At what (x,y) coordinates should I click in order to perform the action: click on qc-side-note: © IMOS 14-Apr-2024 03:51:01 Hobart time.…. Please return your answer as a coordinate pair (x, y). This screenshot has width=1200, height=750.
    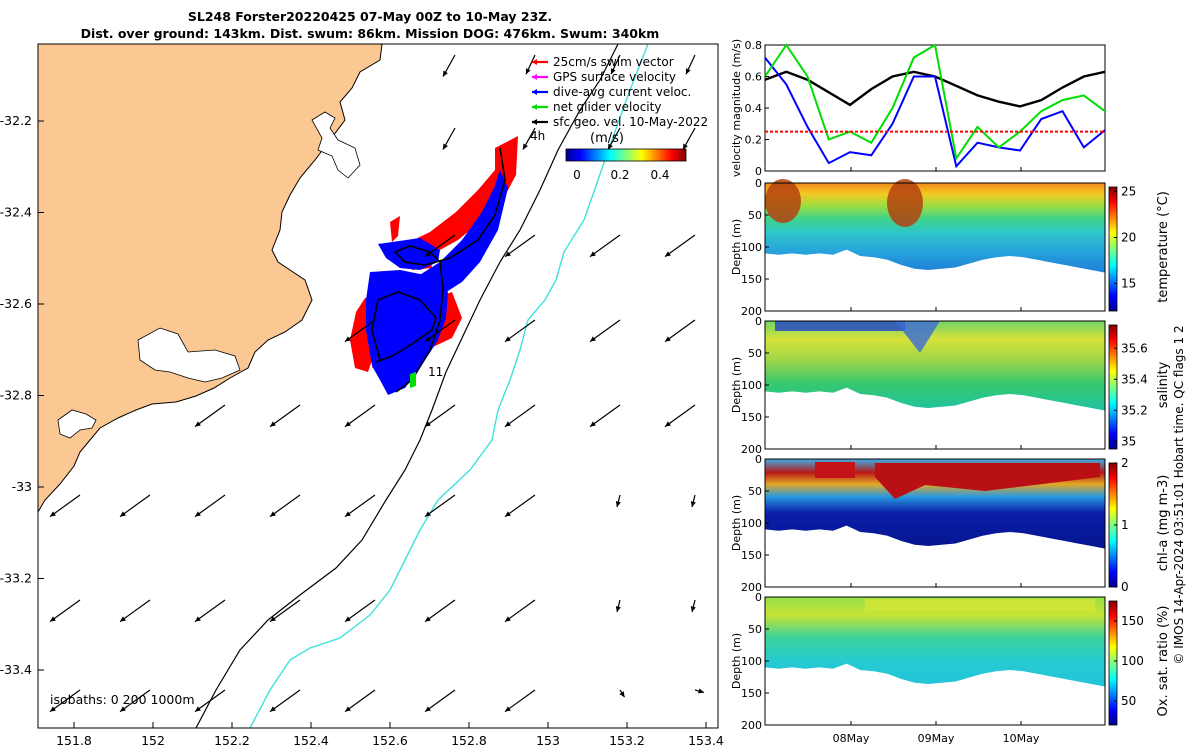
    Looking at the image, I should click on (1179, 494).